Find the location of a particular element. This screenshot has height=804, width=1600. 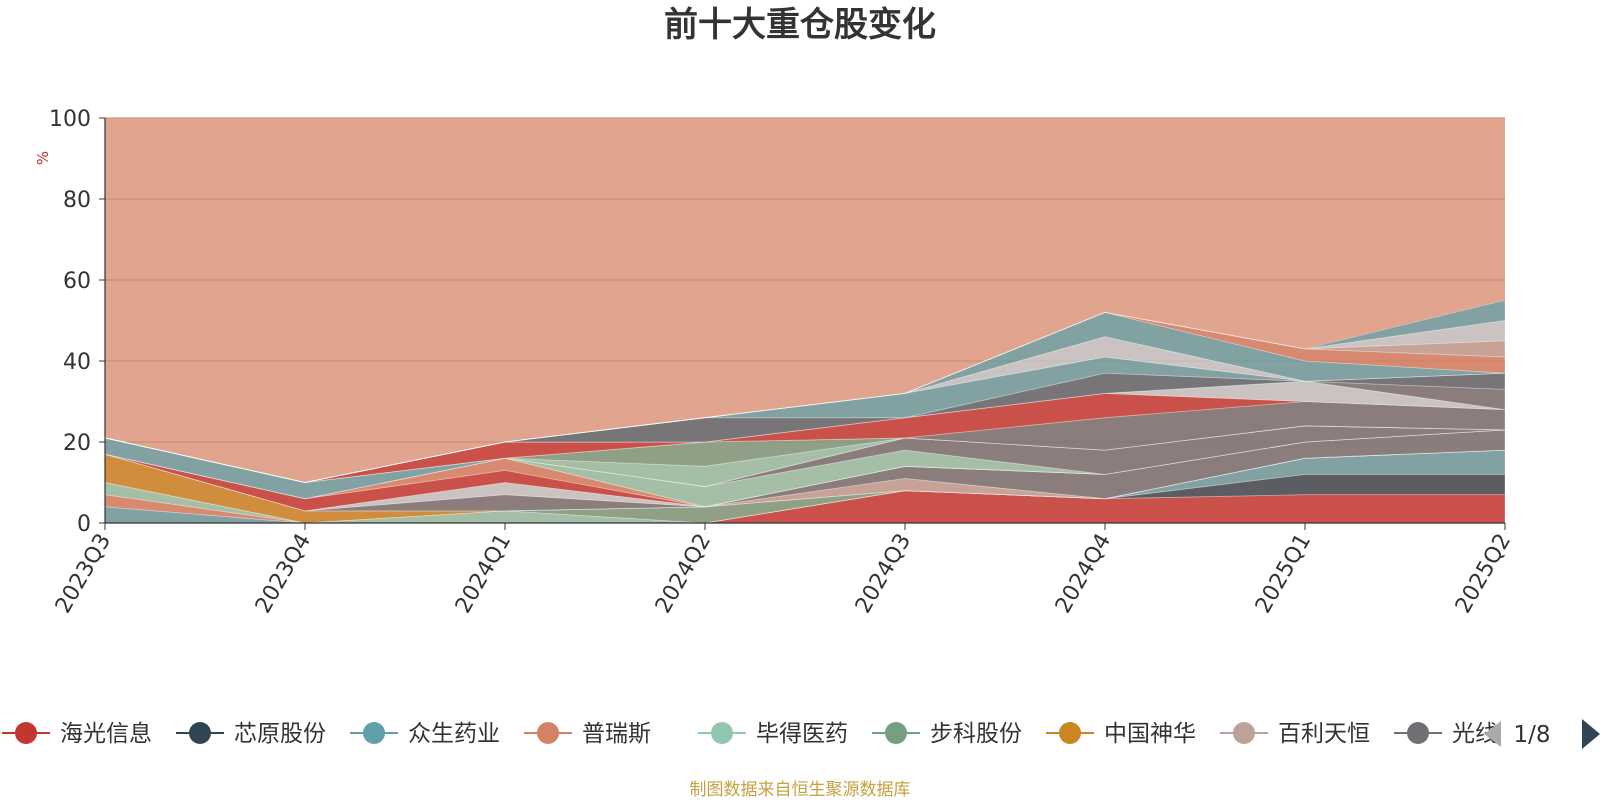

legend-item: 芯原股份 is located at coordinates (251, 734).